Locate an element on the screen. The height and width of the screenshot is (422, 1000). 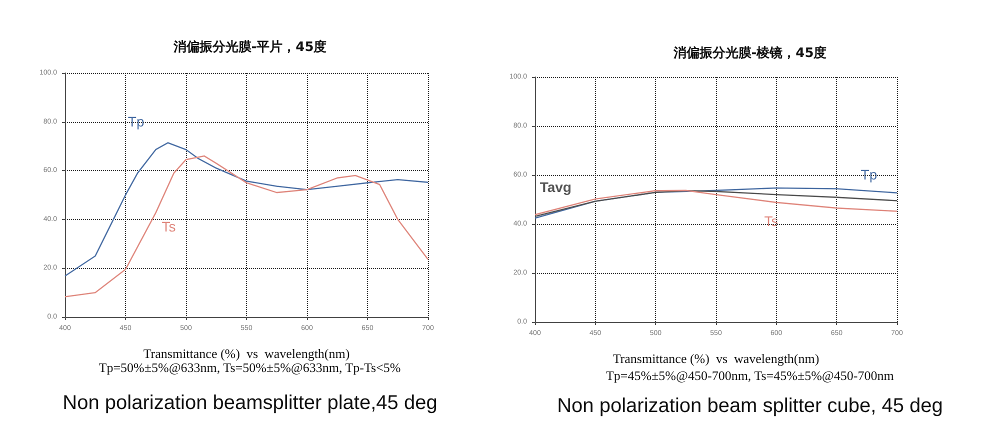
text: Tp=45%±5%@450-700nm, Ts=45%±5%@450-700nm is located at coordinates (750, 375).